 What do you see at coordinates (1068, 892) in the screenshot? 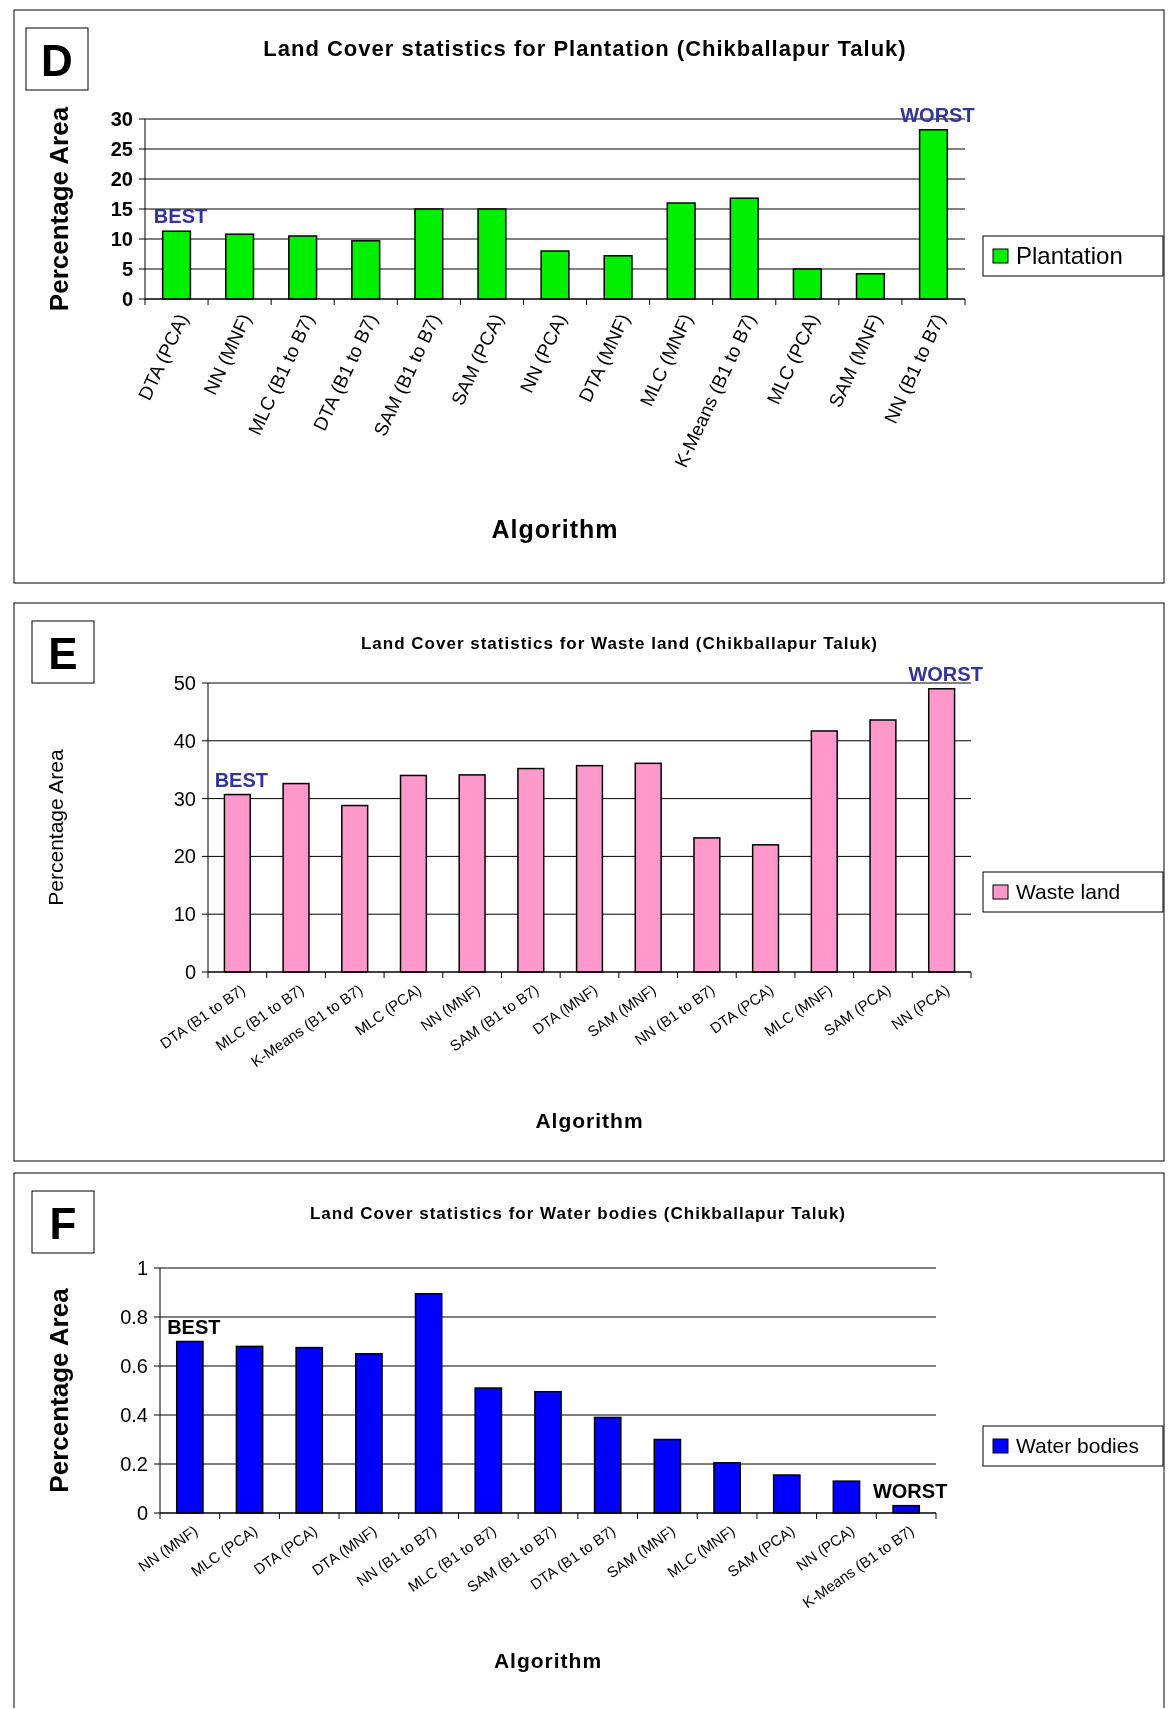
I see `legend-label: Waste land` at bounding box center [1068, 892].